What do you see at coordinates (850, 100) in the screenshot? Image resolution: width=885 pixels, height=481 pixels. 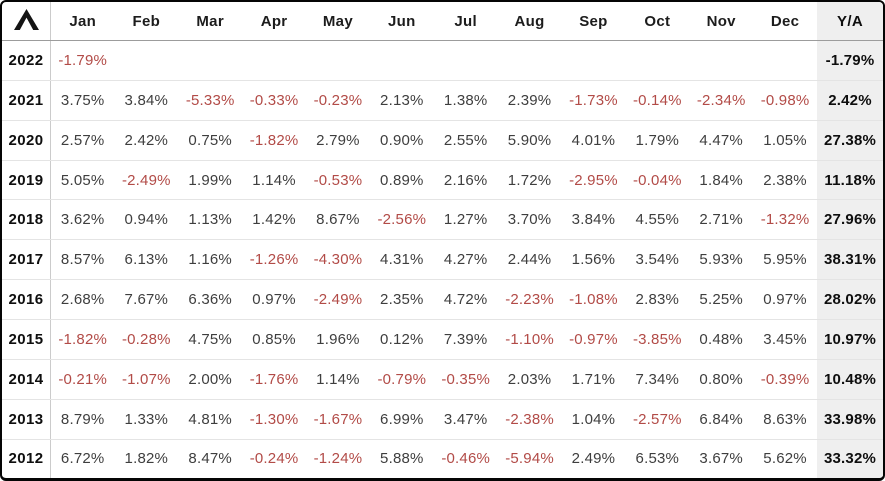 I see `ytd-return-cell: 2.42%` at bounding box center [850, 100].